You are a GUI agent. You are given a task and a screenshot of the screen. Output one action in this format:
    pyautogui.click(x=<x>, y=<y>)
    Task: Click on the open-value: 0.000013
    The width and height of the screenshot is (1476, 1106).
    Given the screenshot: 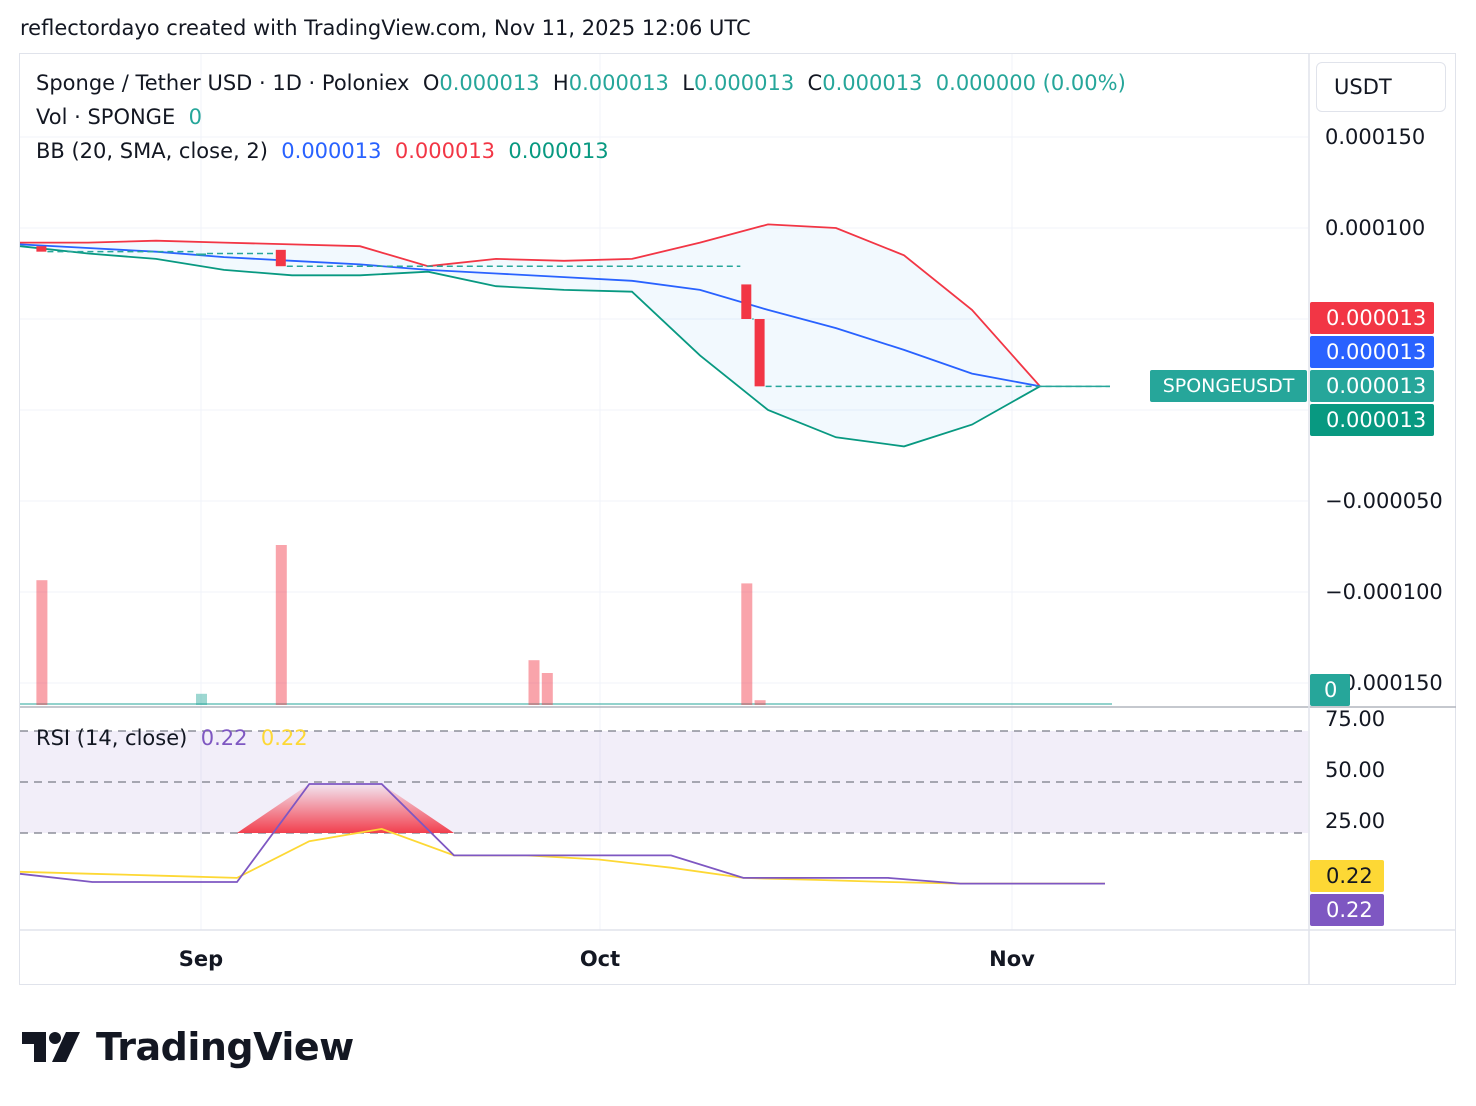 What is the action you would take?
    pyautogui.click(x=489, y=83)
    